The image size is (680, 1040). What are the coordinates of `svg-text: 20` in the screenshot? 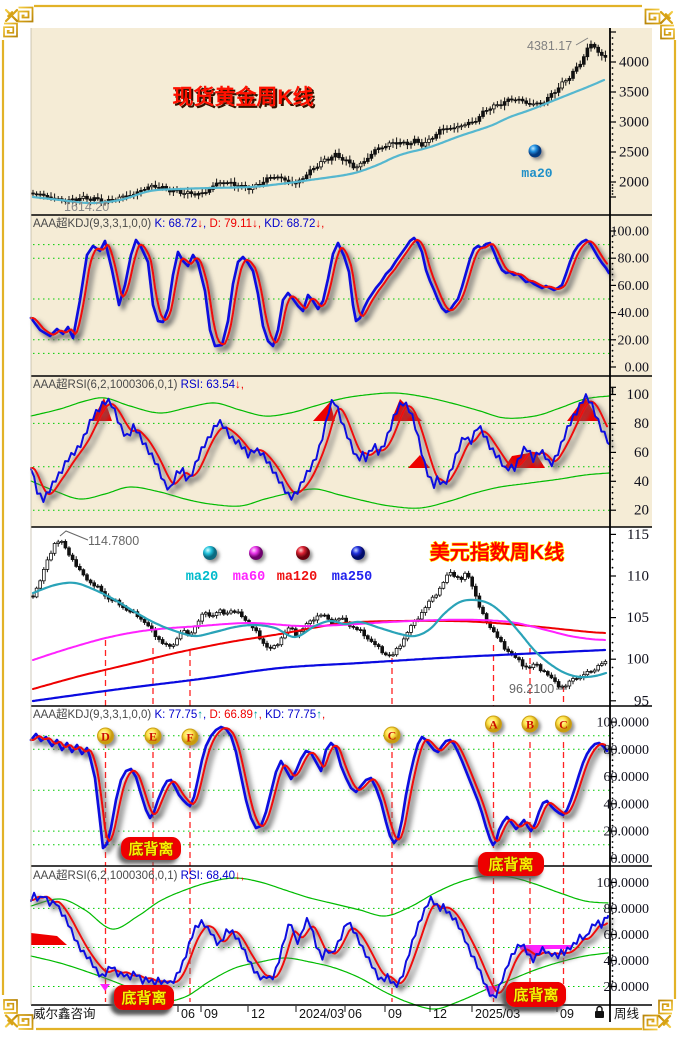 It's located at (641, 511).